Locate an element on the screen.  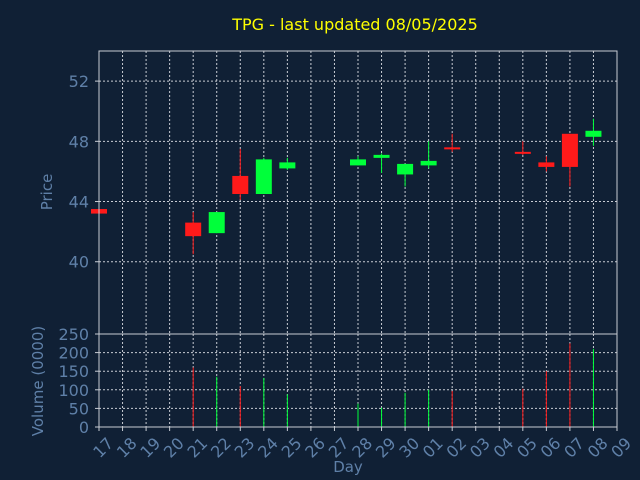
chart-title: TPG - last updated 08/05/2025 is located at coordinates (354, 24).